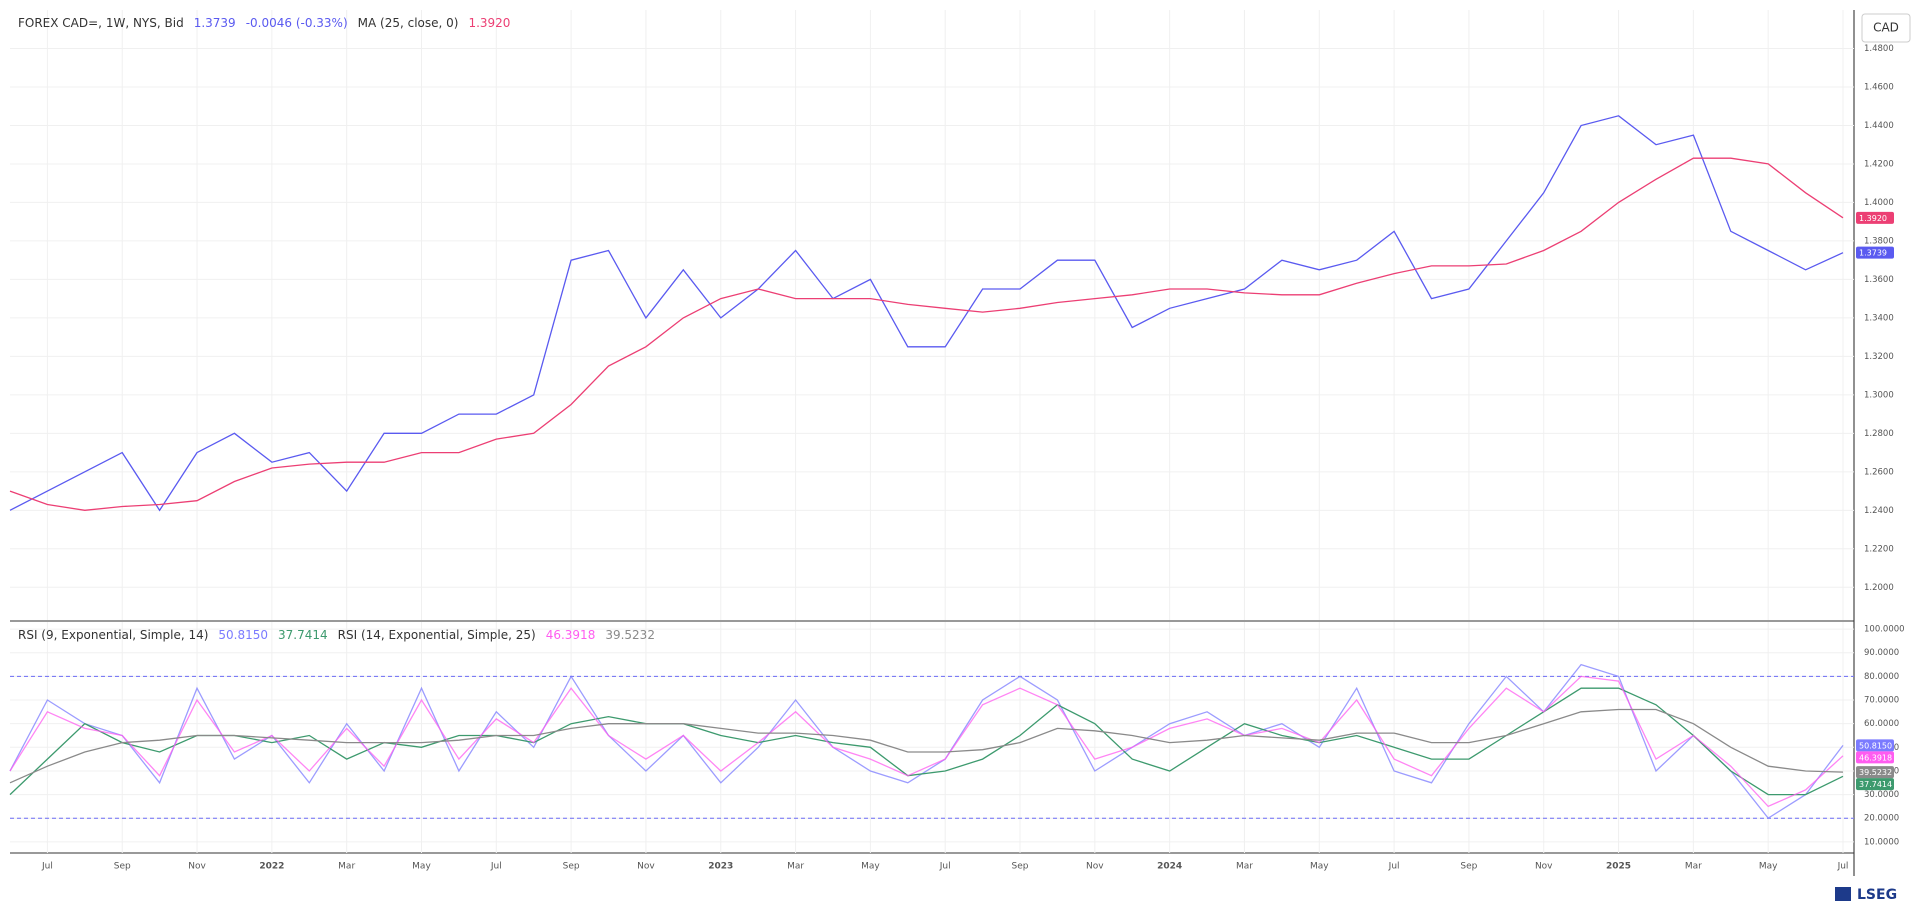 The image size is (1916, 905). I want to click on y-tick-label: 100.0000, so click(1884, 630).